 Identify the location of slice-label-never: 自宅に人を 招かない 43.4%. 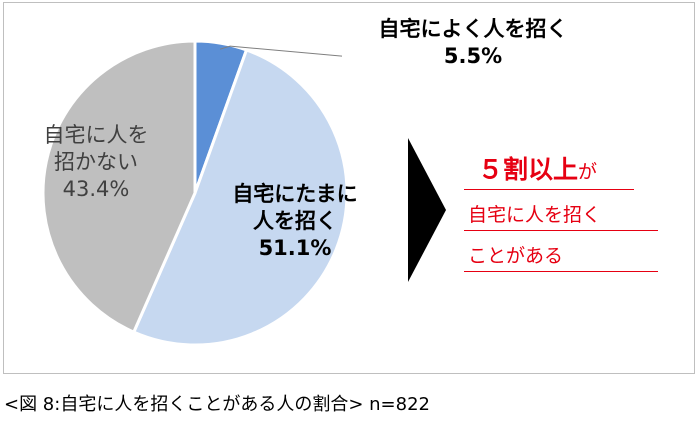
(96, 162).